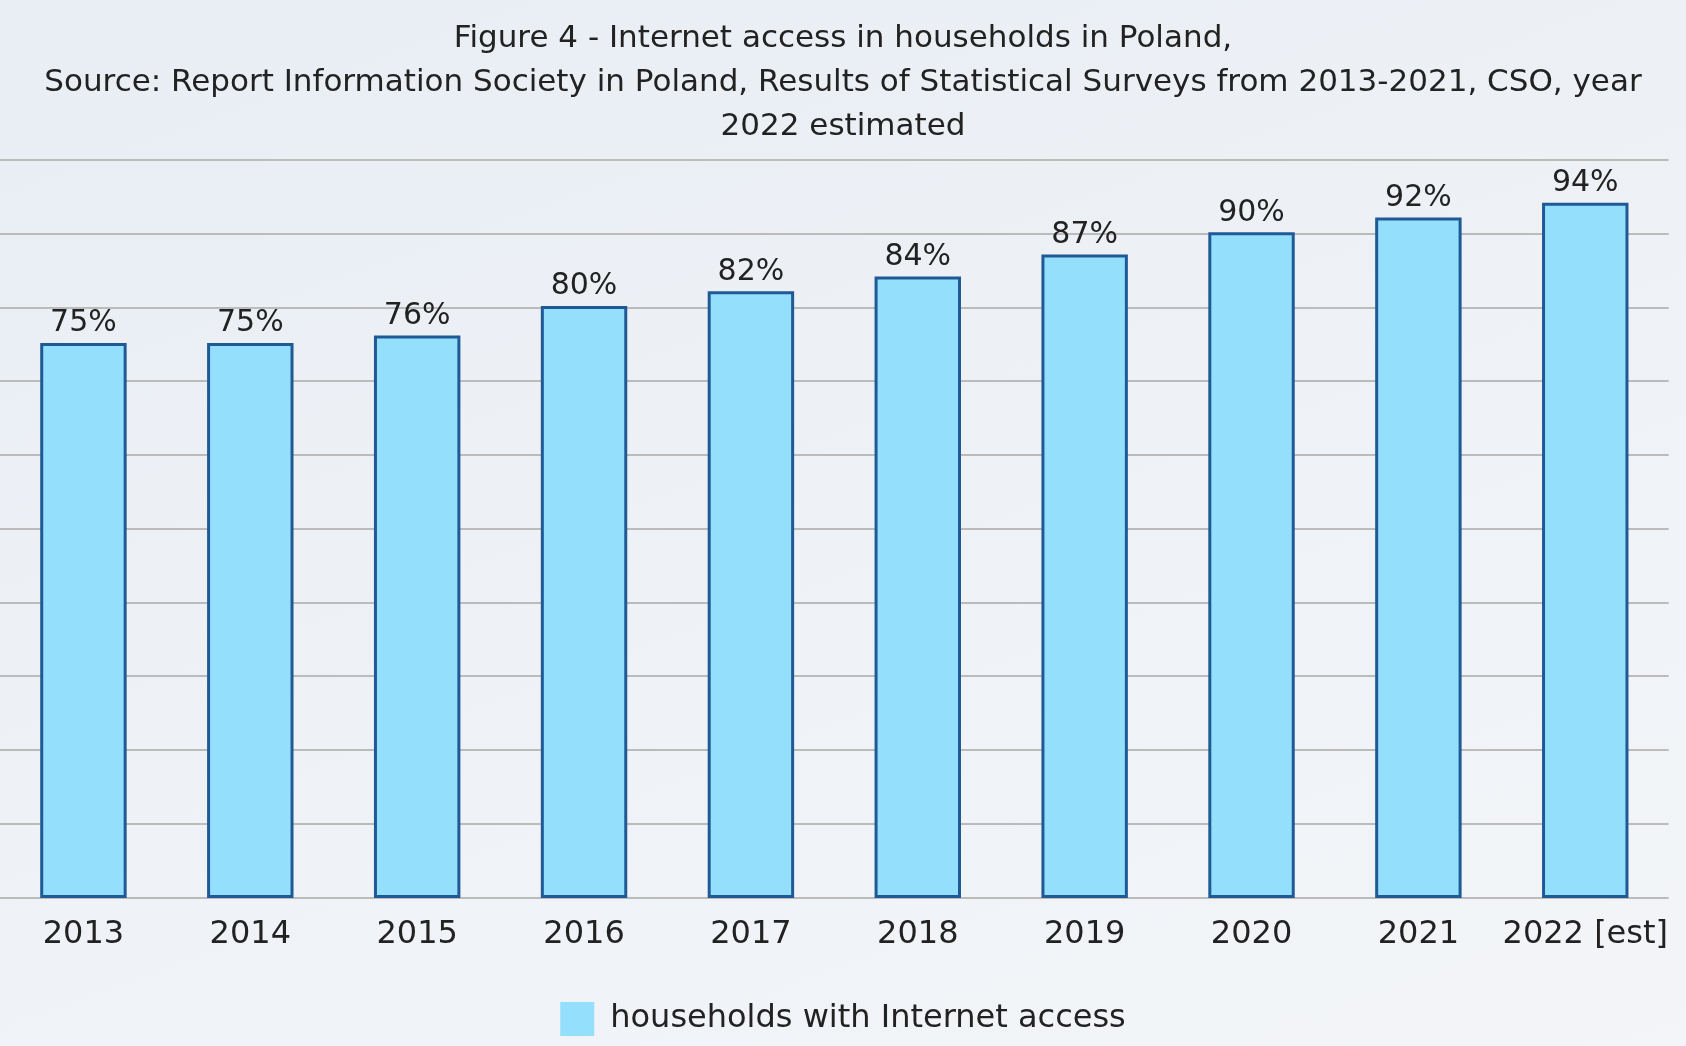 This screenshot has width=1686, height=1046. Describe the element at coordinates (1084, 232) in the screenshot. I see `data-label: 87%` at that location.